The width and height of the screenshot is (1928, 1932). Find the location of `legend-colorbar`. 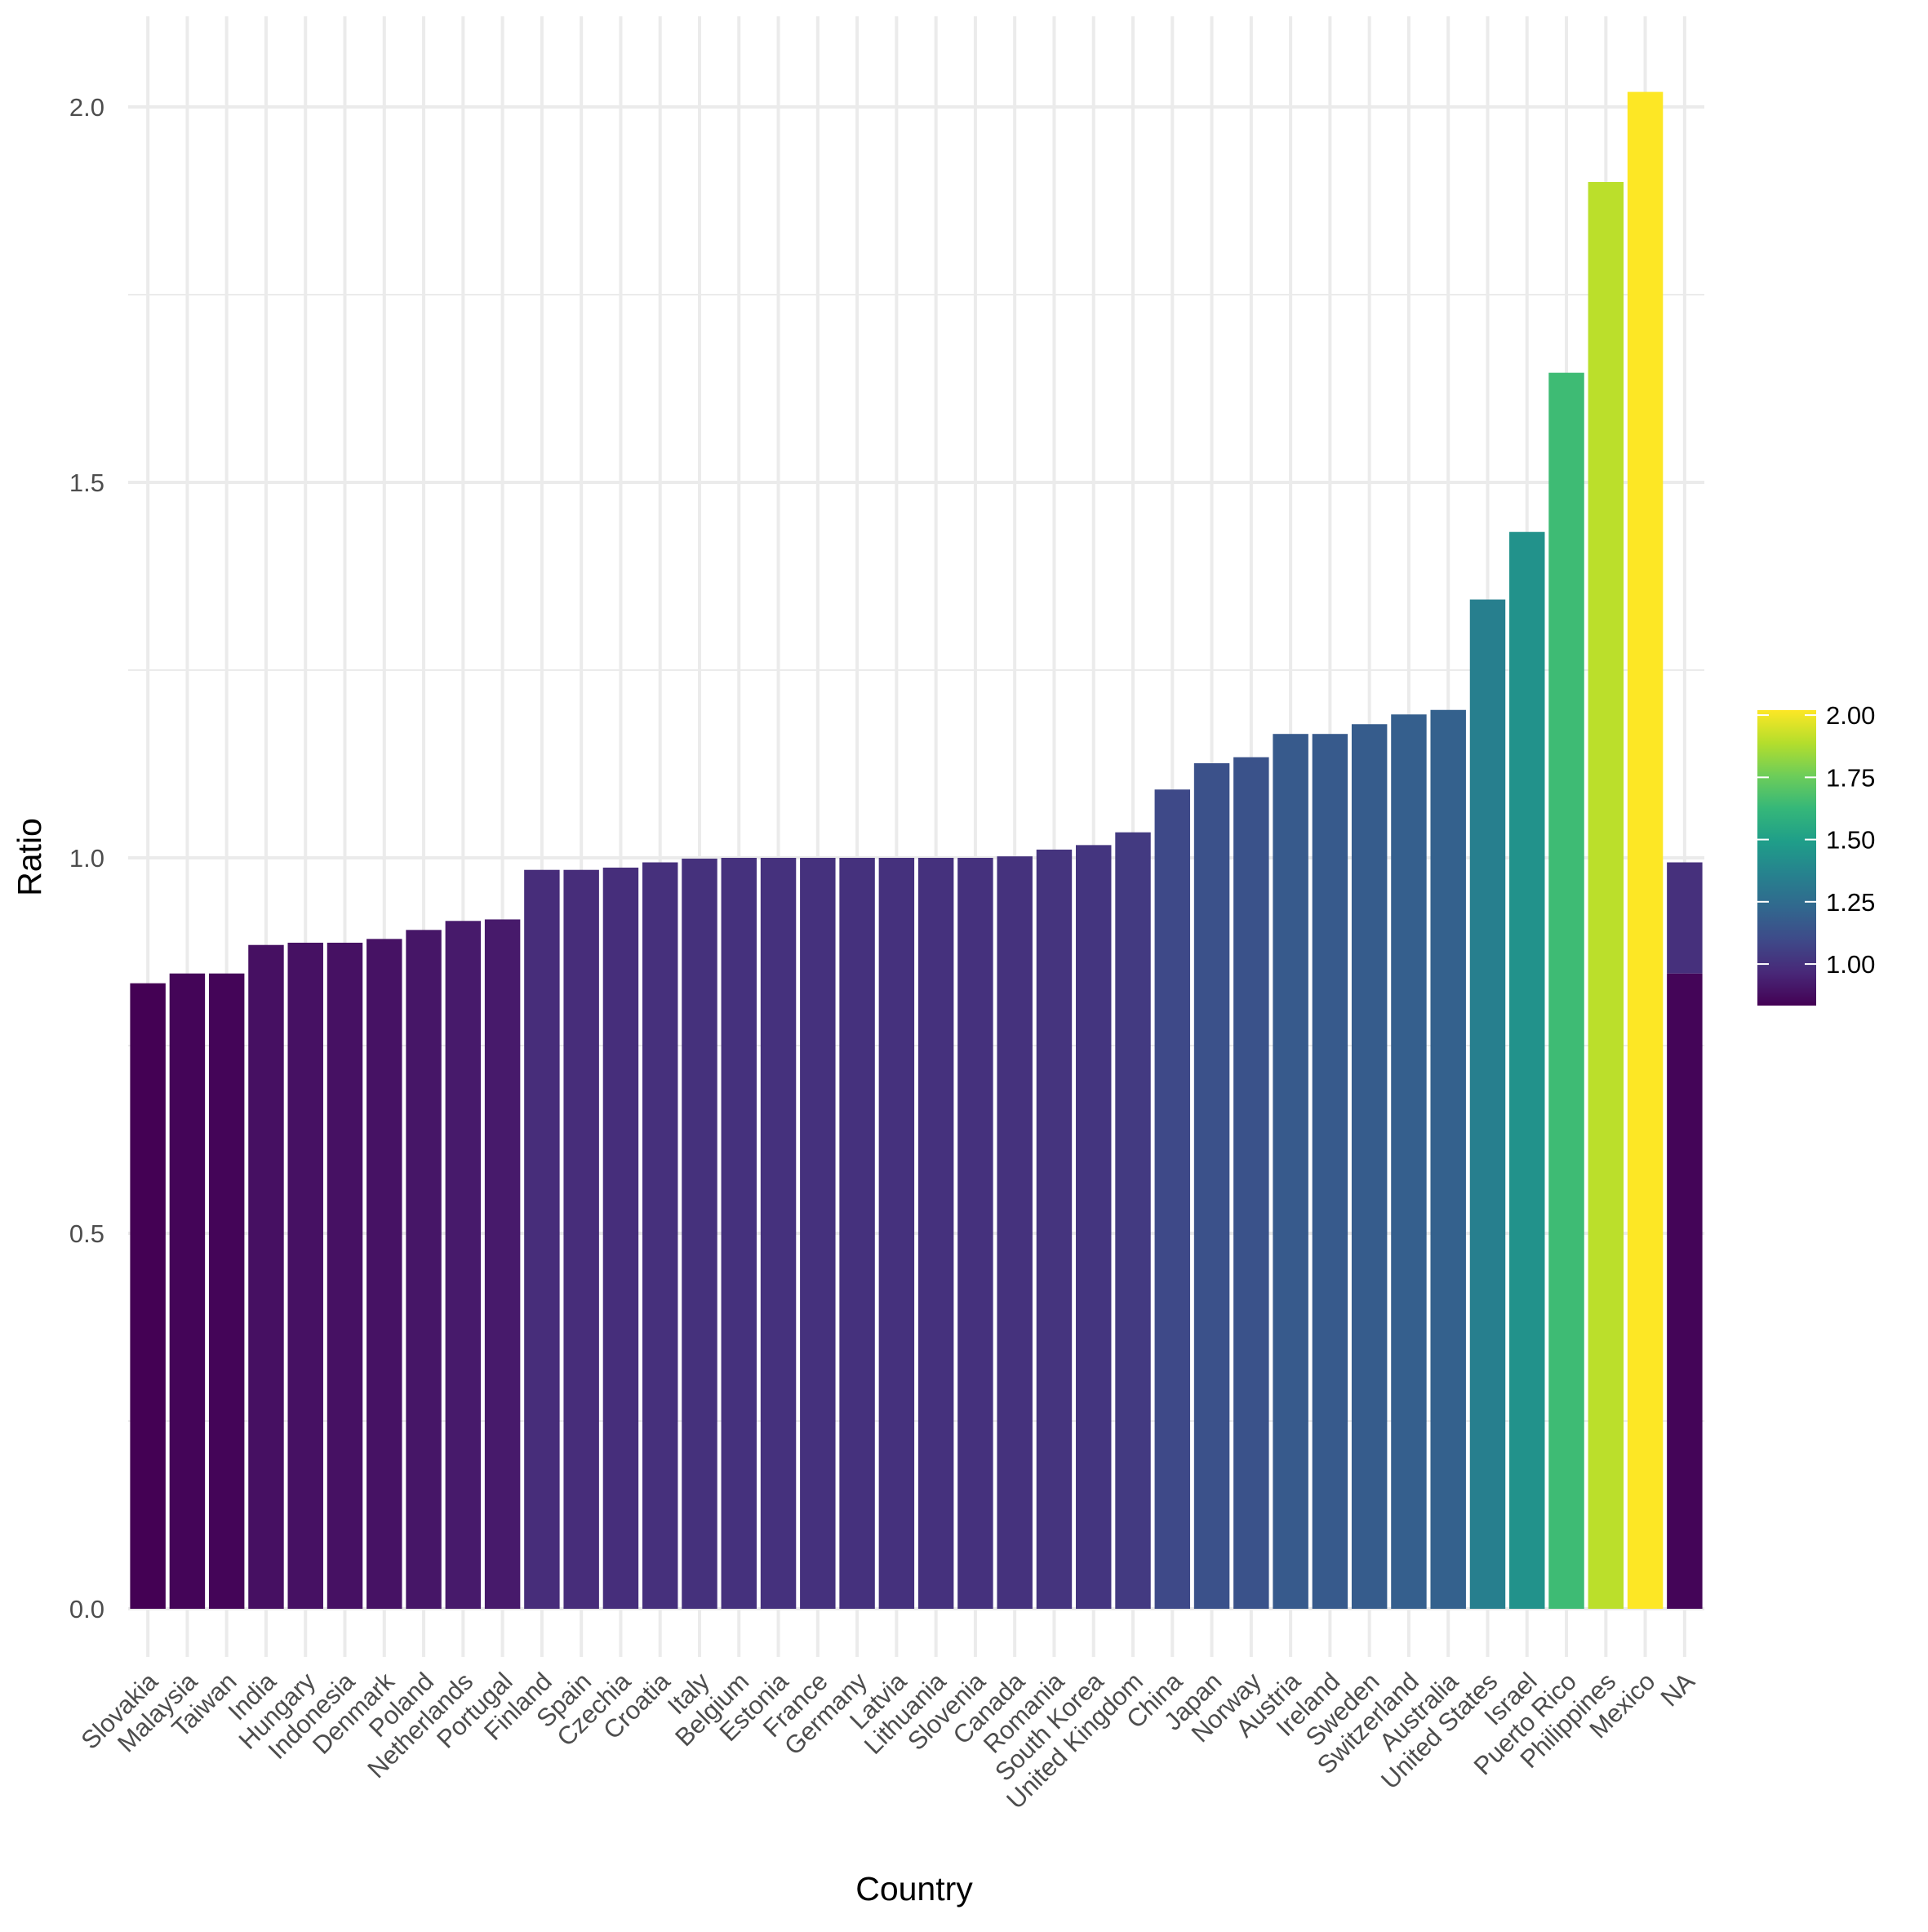

legend-colorbar is located at coordinates (1787, 858).